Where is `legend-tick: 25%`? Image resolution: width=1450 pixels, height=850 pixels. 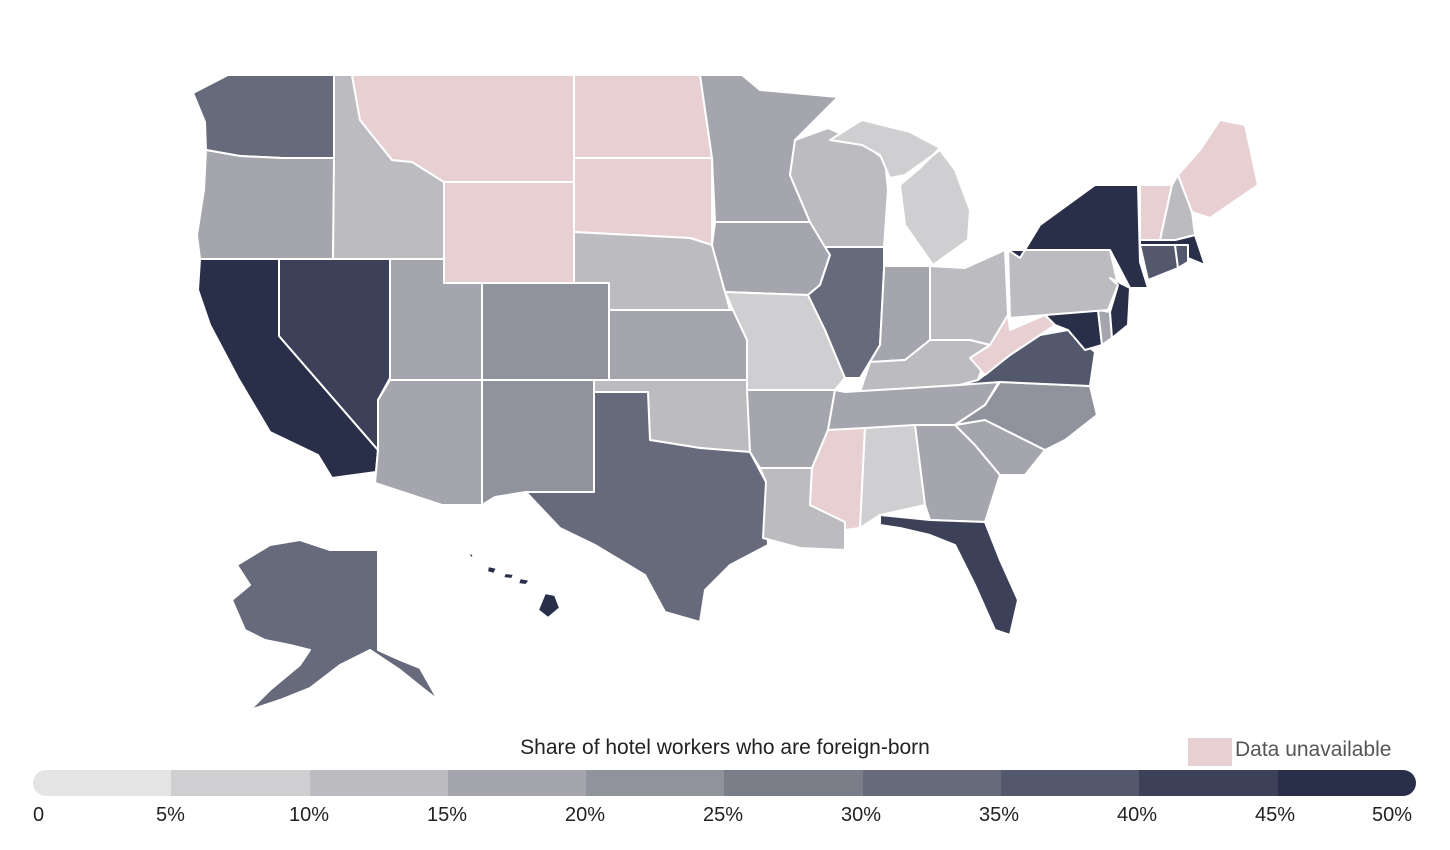 legend-tick: 25% is located at coordinates (723, 815).